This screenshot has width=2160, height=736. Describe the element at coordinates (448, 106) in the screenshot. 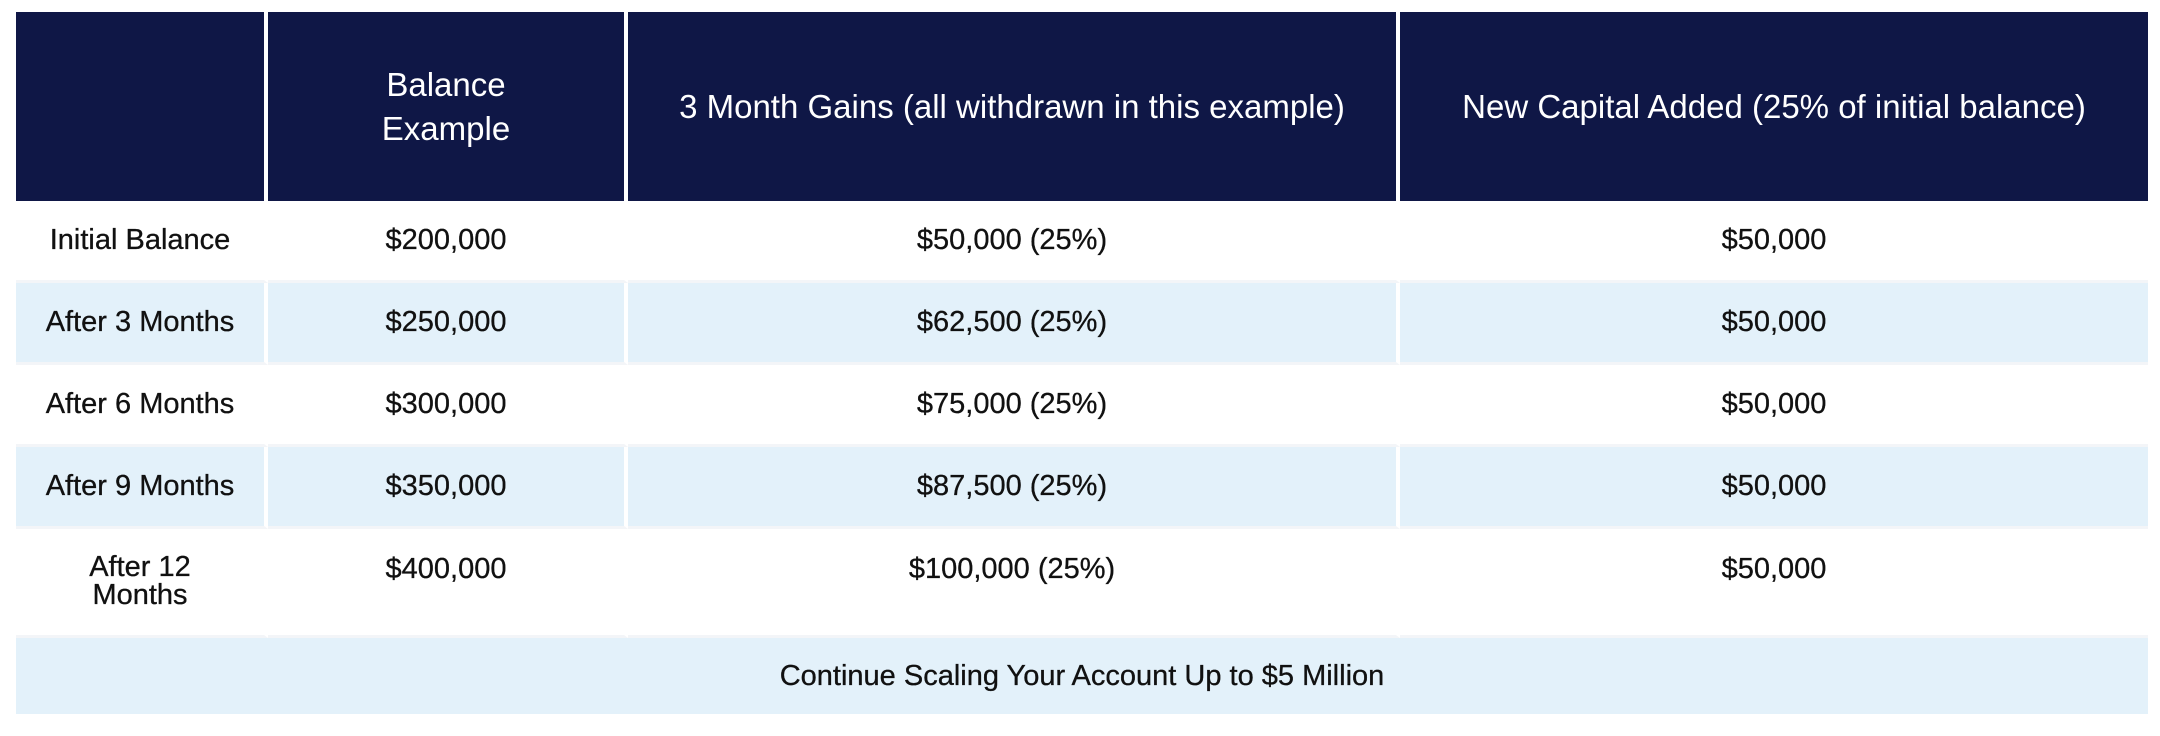

I see `header-balance-example: Balance Example` at that location.